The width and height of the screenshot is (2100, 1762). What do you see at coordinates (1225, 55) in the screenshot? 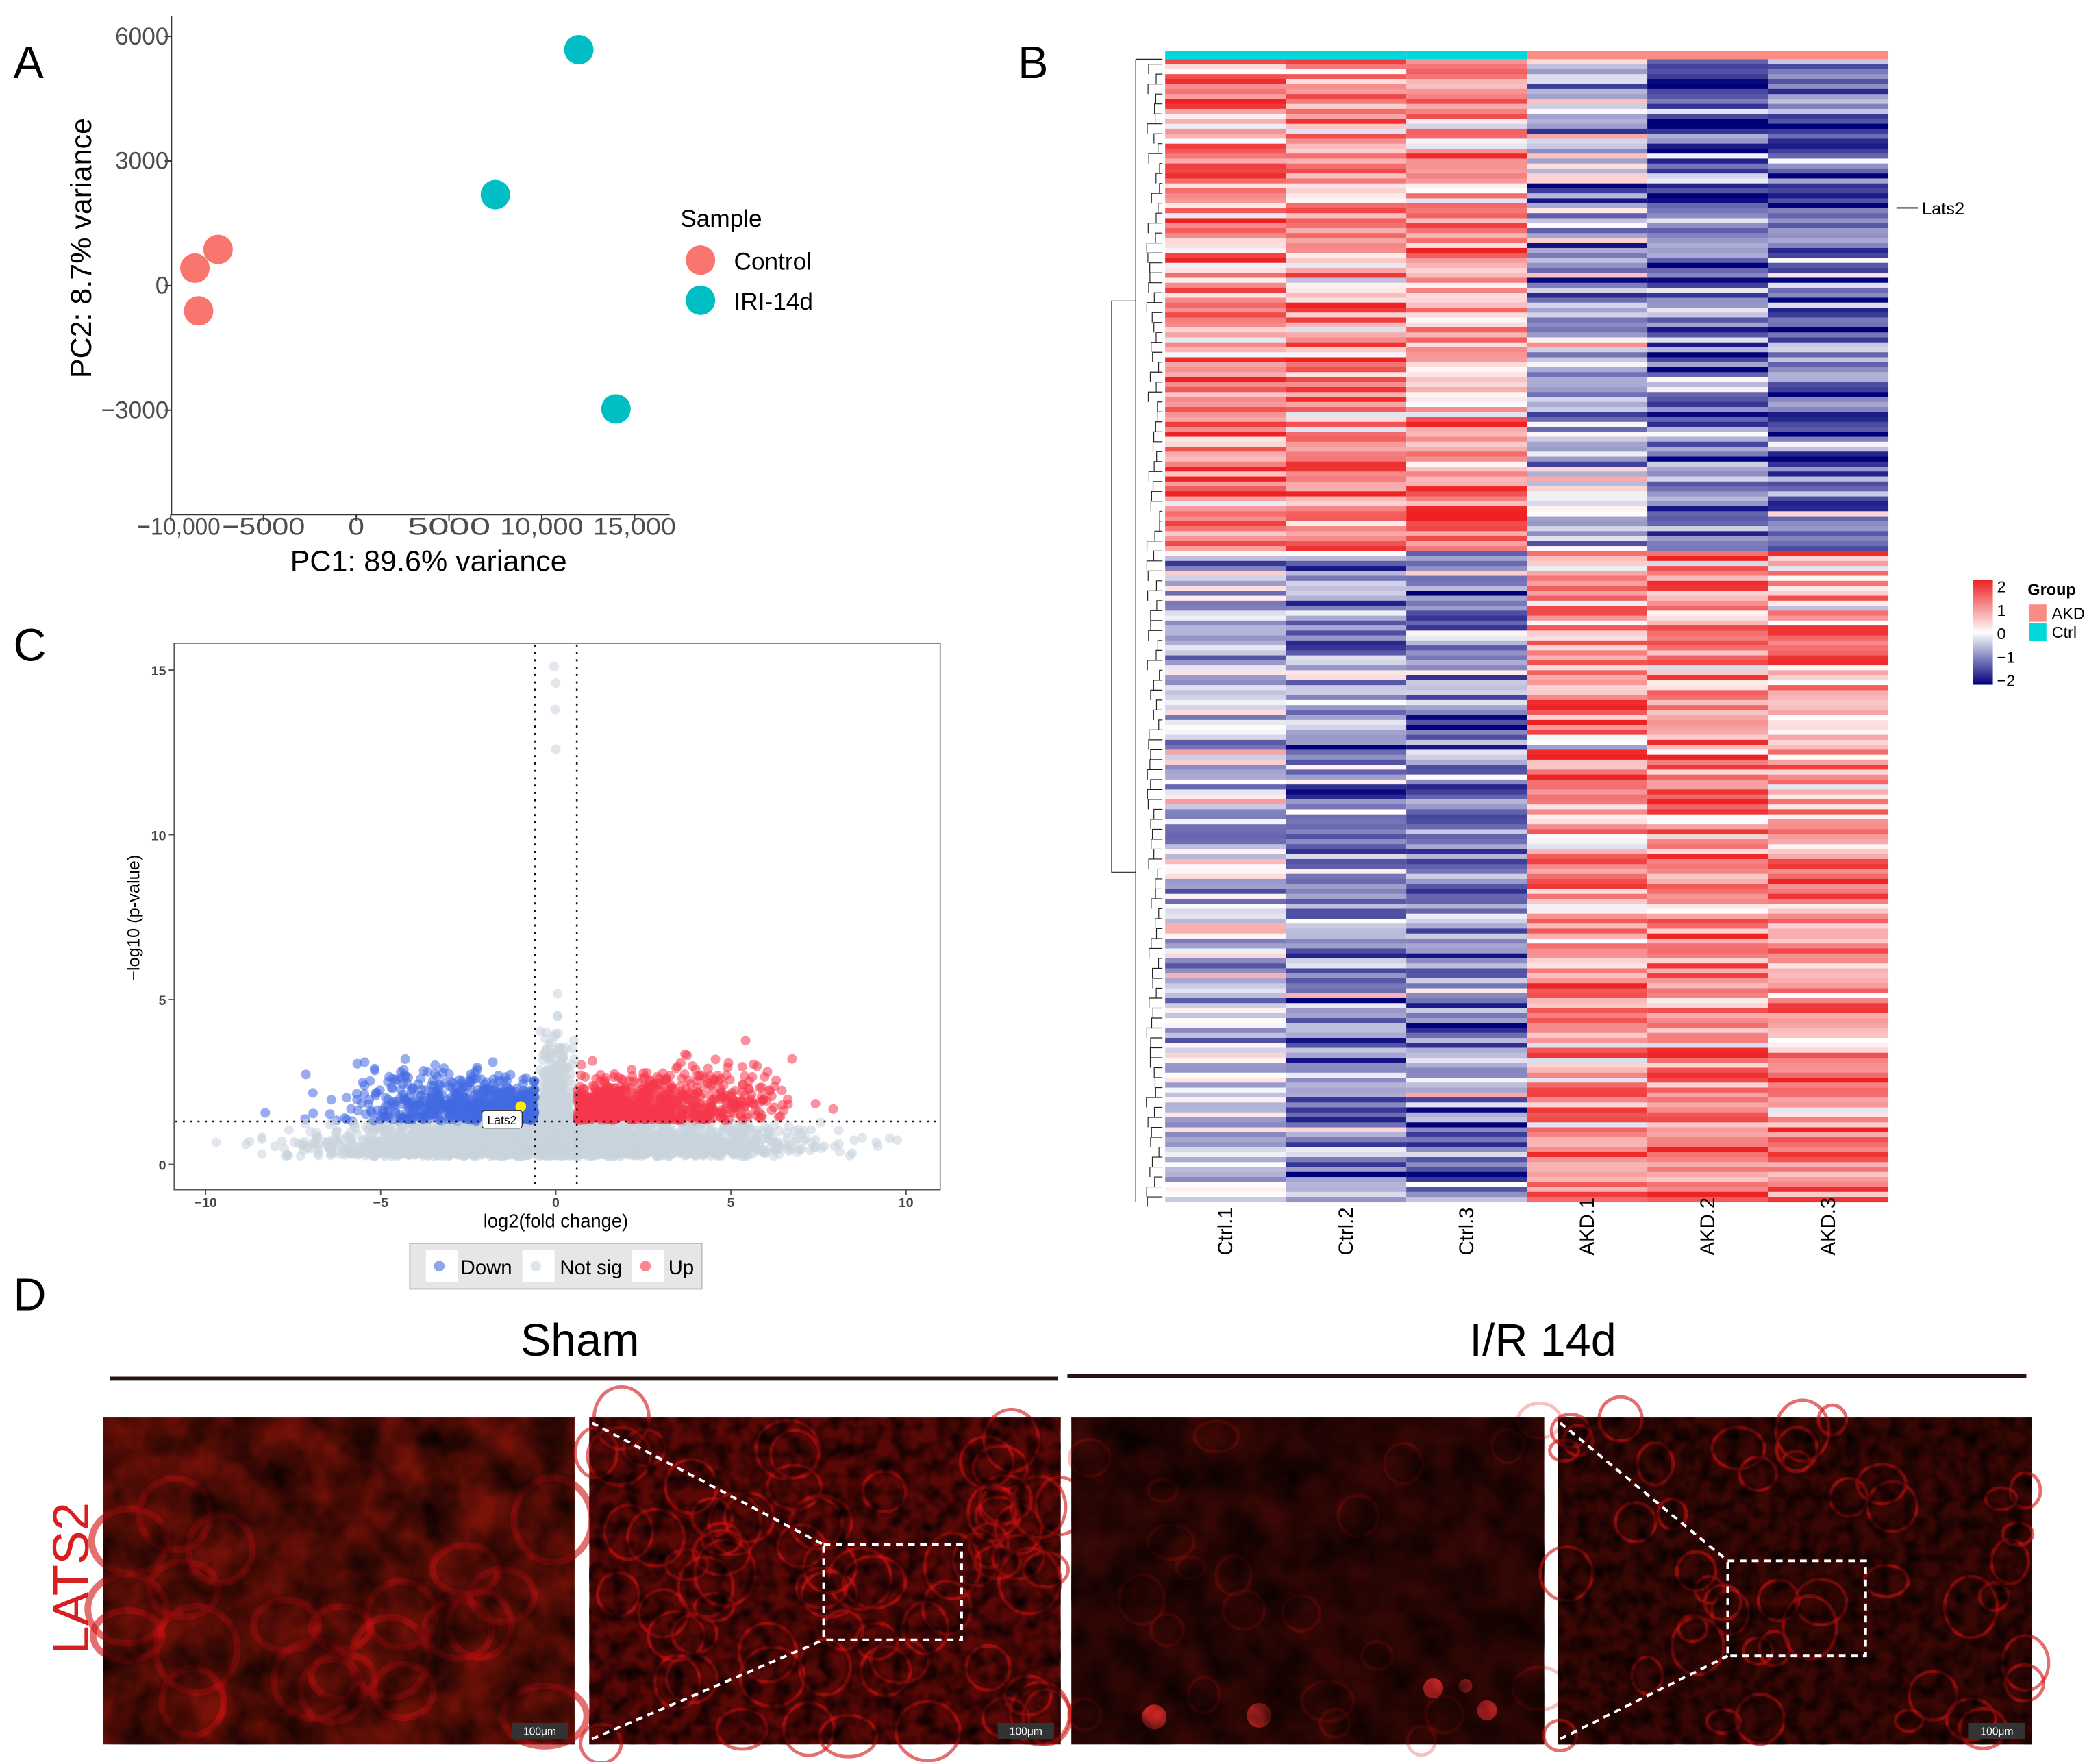
I see `group-annotation-ctrl` at bounding box center [1225, 55].